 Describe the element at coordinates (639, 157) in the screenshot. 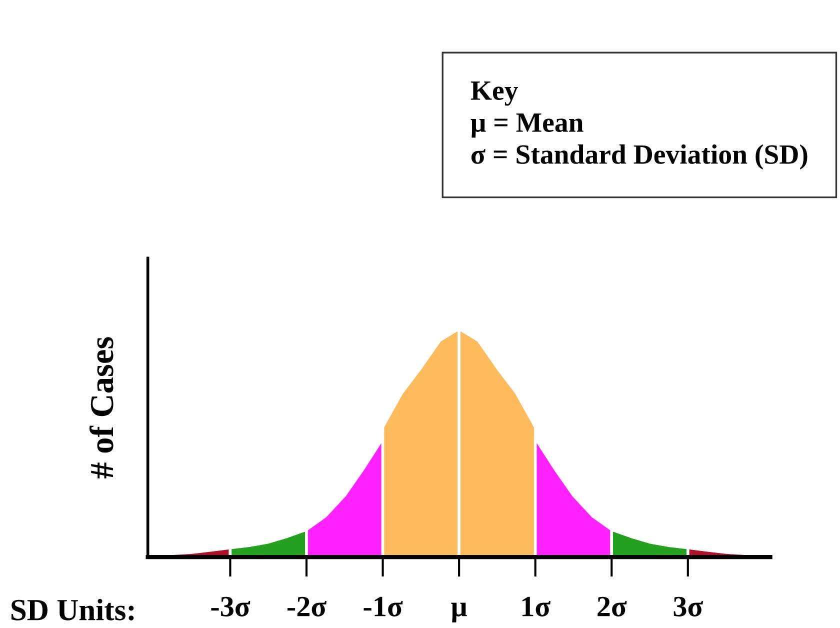

I see `text: σ = Standard Deviation (SD)` at that location.